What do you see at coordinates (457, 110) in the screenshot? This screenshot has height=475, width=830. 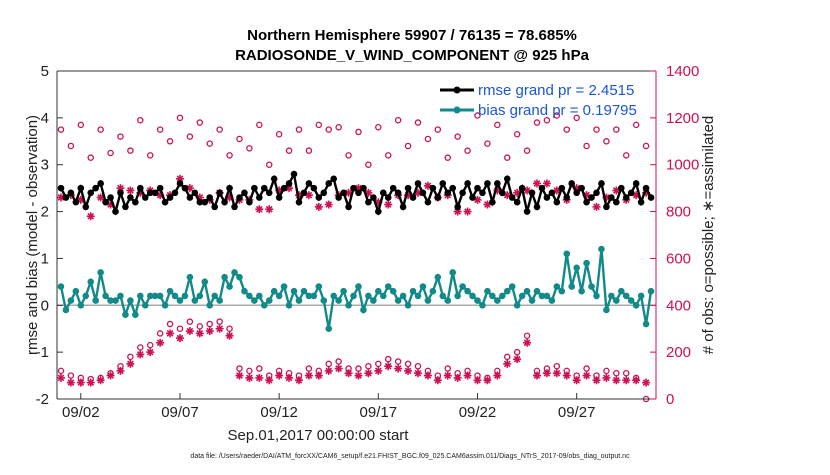 I see `legend-bias-marker` at bounding box center [457, 110].